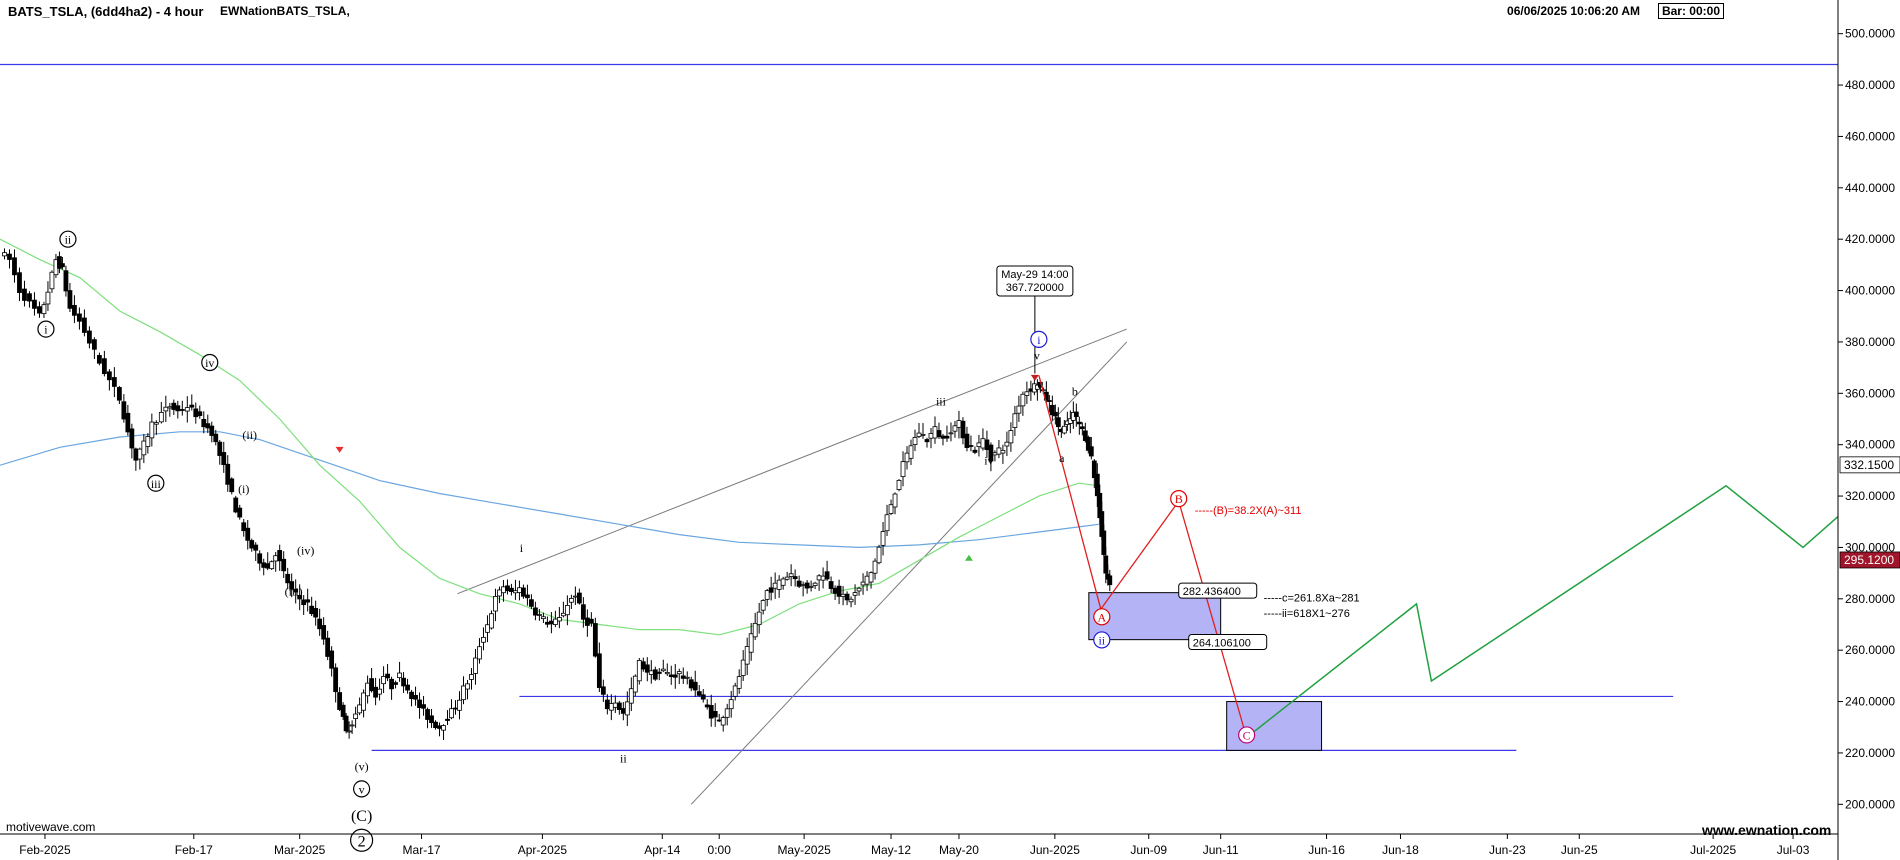  I want to click on chart-datetime: 06/06/2025 10:06:20 AM, so click(1573, 11).